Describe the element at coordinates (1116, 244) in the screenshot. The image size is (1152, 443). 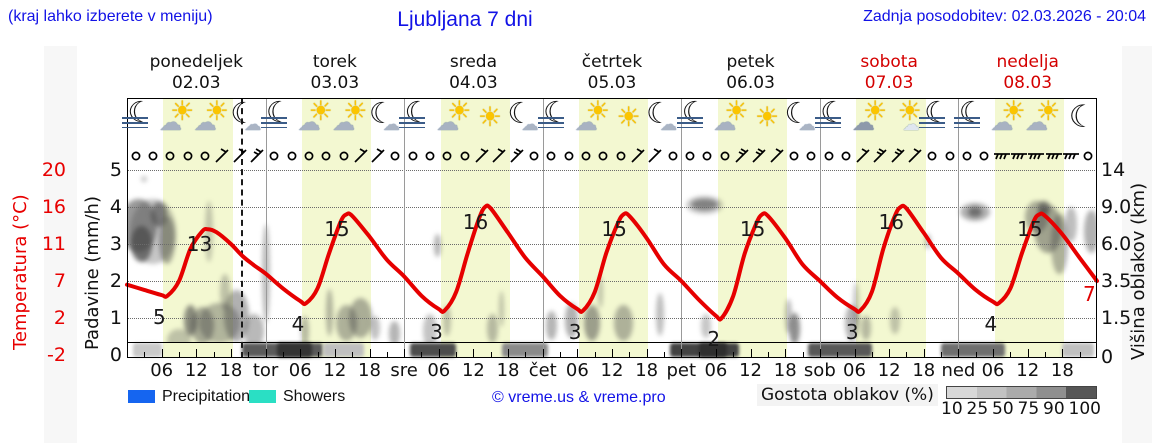
I see `cloud-height-tick: 6.0` at that location.